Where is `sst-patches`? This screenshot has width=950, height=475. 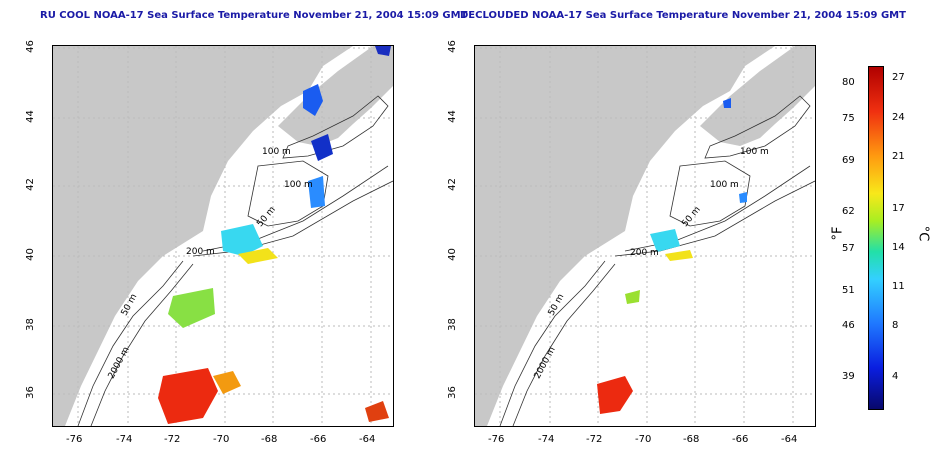 sst-patches is located at coordinates (672, 256).